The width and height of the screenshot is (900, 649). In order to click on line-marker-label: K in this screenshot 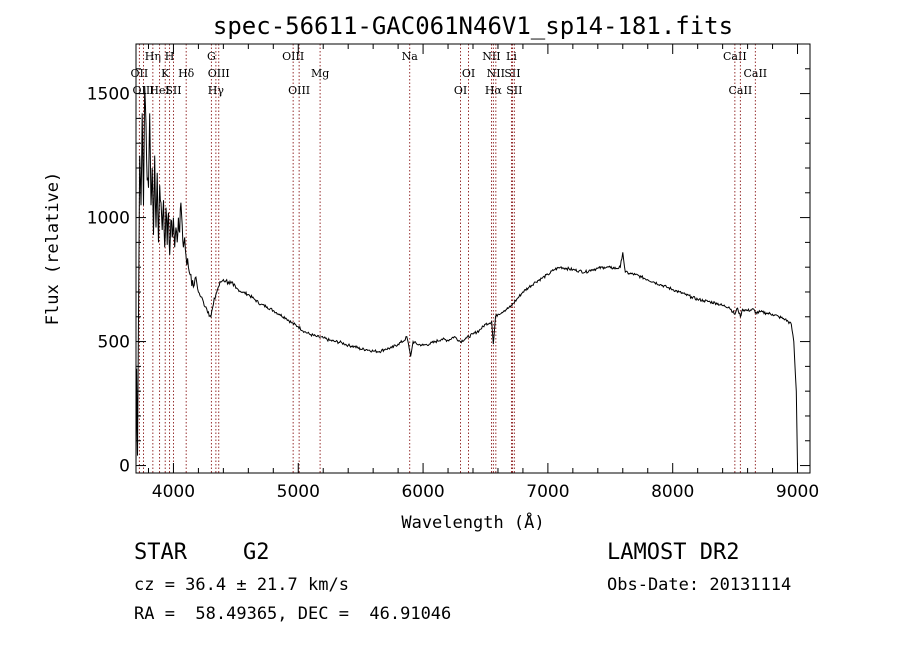, I will do `click(165, 73)`.